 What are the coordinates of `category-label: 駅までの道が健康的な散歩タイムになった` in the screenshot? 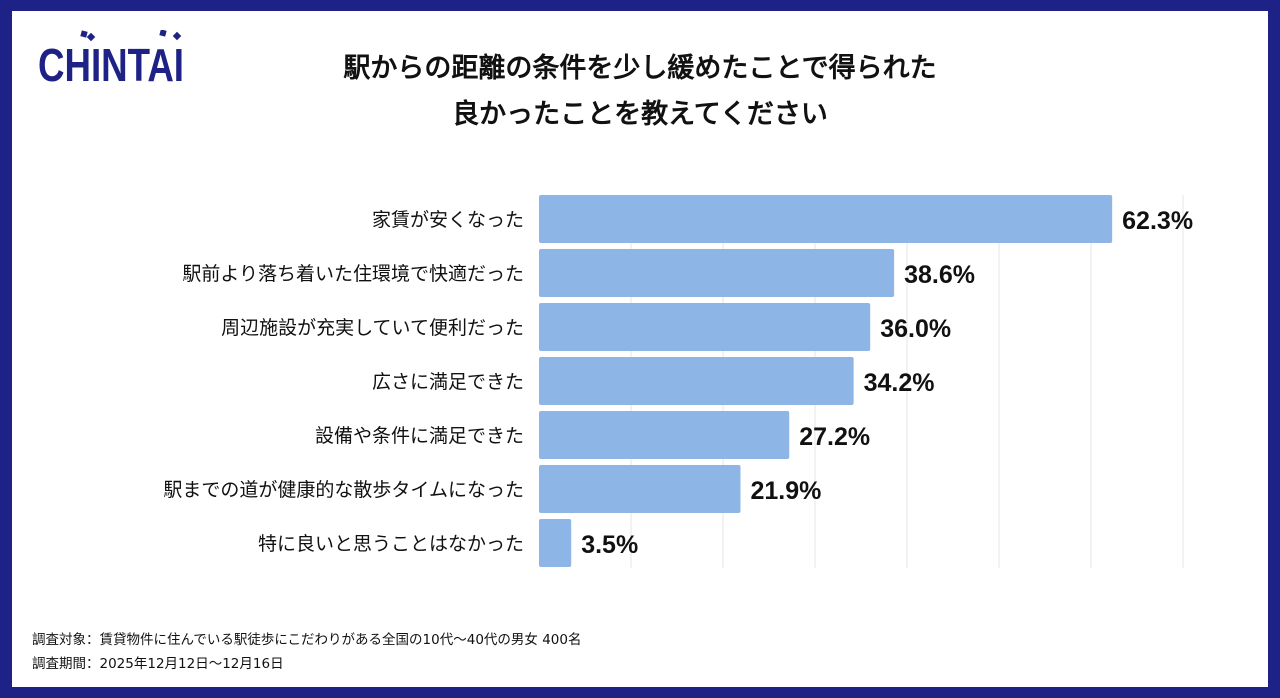 It's located at (343, 490).